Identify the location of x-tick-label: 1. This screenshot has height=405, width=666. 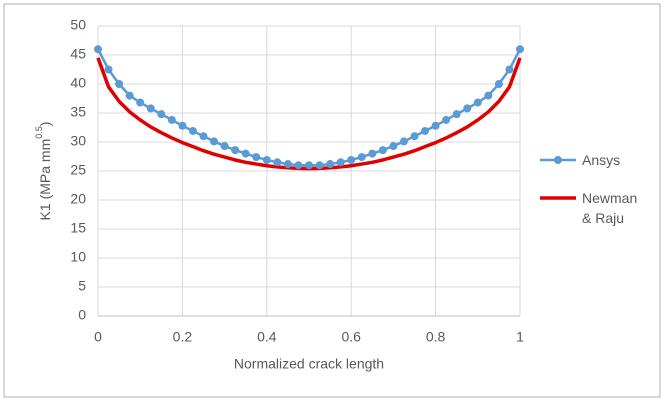
(520, 337).